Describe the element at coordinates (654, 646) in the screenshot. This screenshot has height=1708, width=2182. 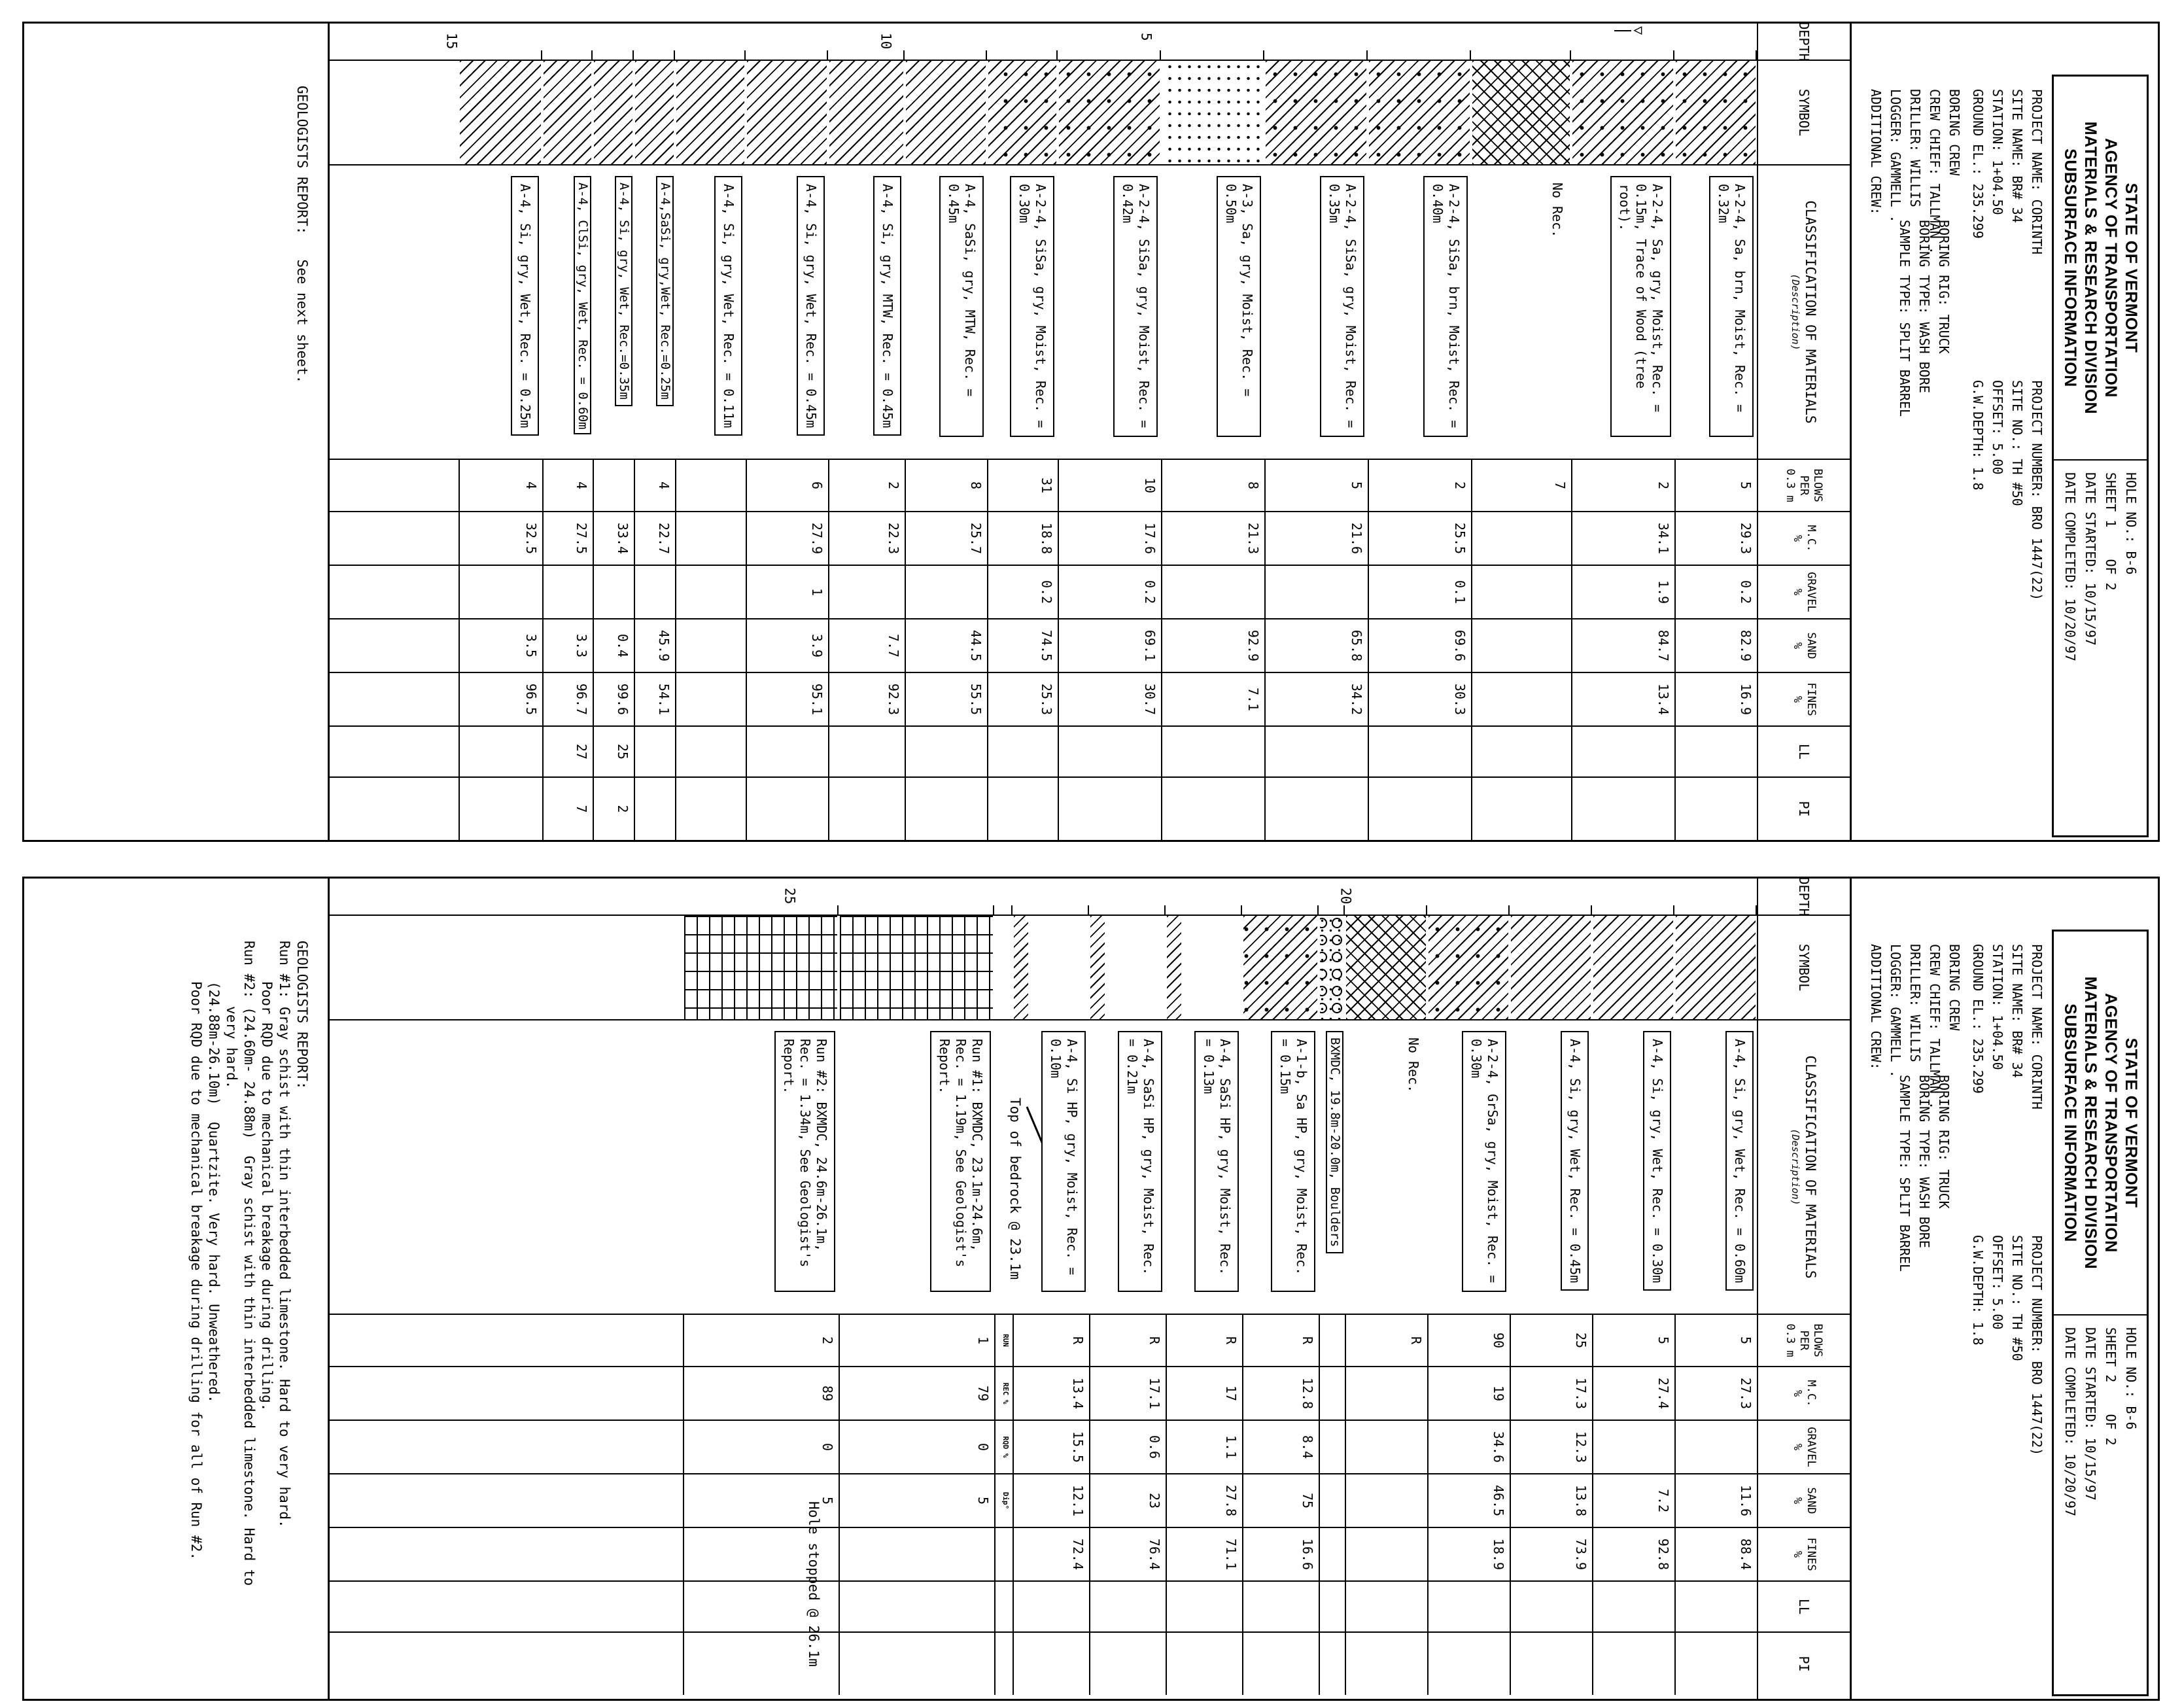
I see `value-cell: 45.9` at that location.